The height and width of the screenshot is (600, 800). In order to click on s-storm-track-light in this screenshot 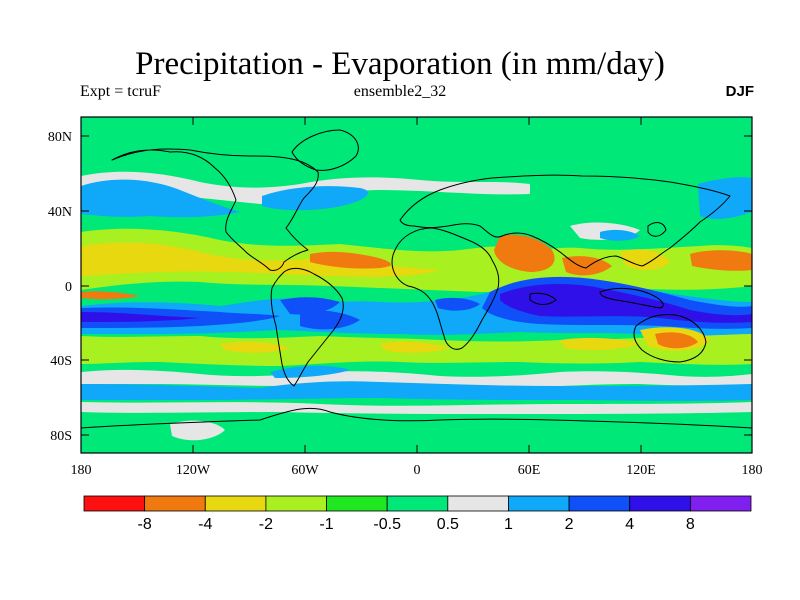, I will do `click(416, 378)`.